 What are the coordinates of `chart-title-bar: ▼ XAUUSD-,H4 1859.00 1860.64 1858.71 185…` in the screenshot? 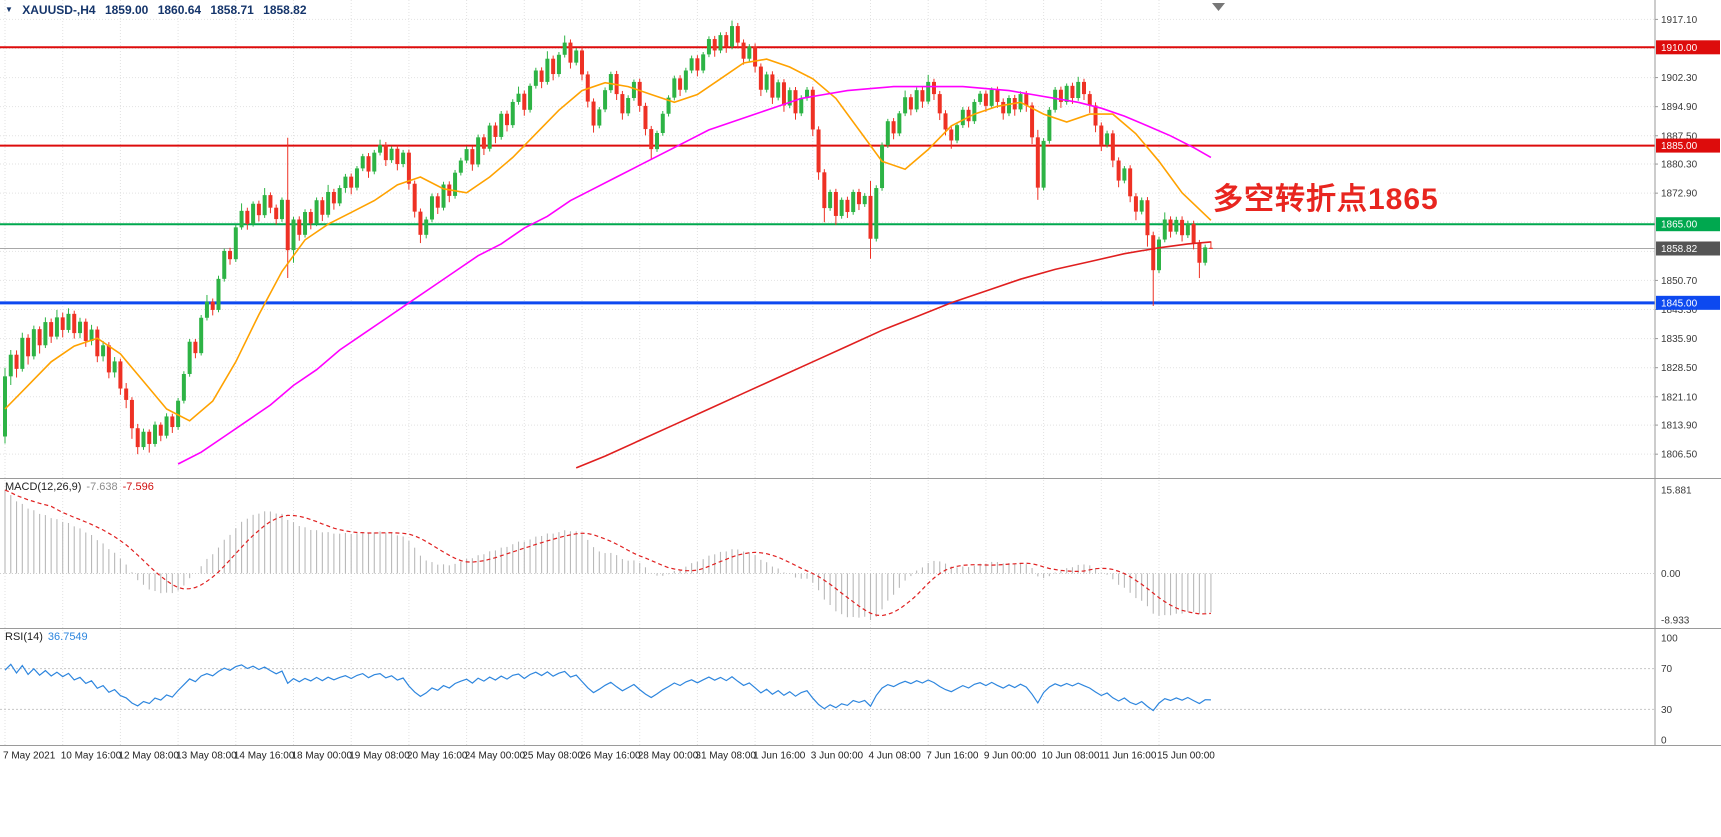 It's located at (159, 10).